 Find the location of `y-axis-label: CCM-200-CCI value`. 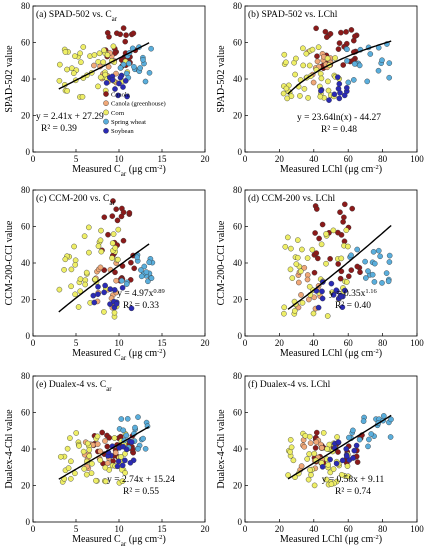

y-axis-label: CCM-200-CCI value is located at coordinates (221, 262).